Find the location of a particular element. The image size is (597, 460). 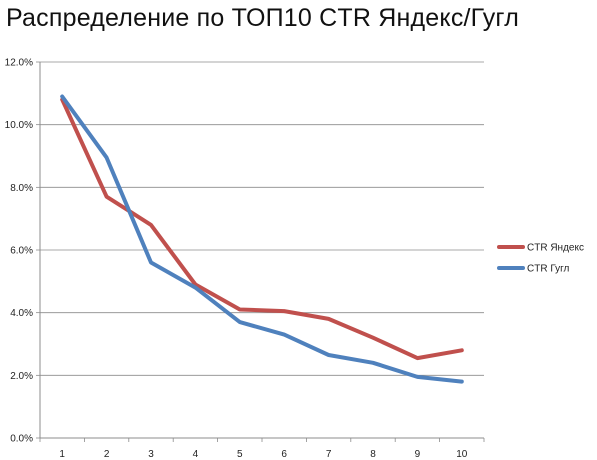

y-tick-label: 4.0% is located at coordinates (21, 313).